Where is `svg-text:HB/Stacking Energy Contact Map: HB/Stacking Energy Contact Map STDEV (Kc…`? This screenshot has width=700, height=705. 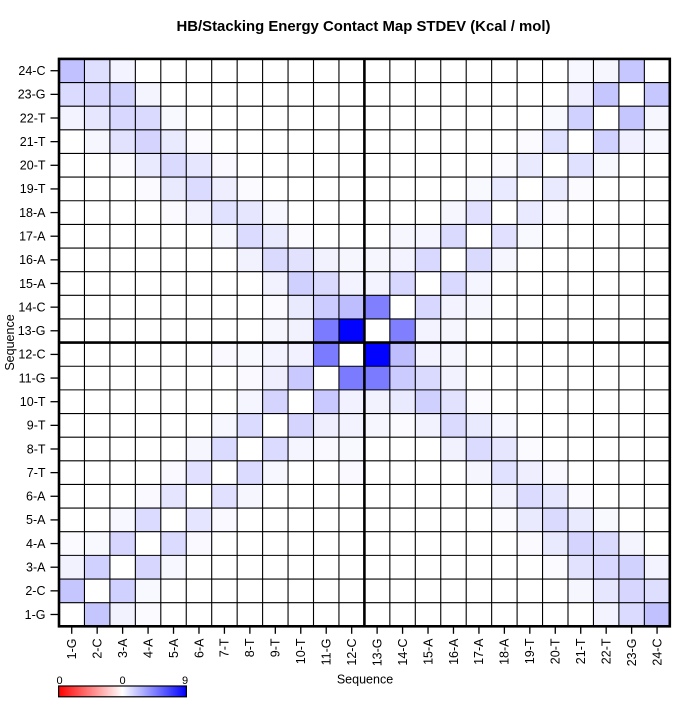 svg-text:HB/Stacking Energy Contact Map: HB/Stacking Energy Contact Map STDEV (Kc… is located at coordinates (364, 27).